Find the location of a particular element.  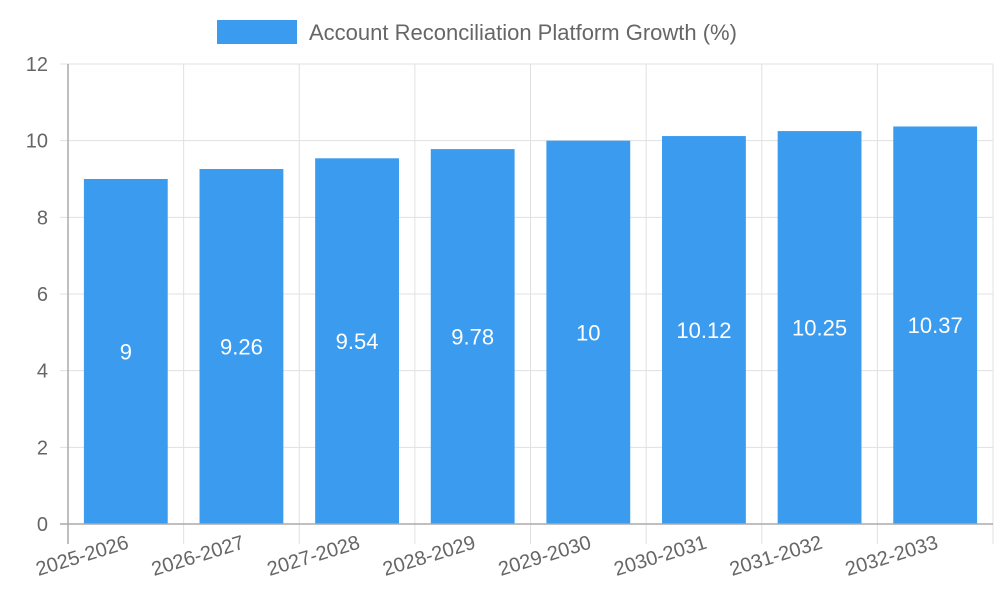

y-tick-label: 6 is located at coordinates (42, 295).